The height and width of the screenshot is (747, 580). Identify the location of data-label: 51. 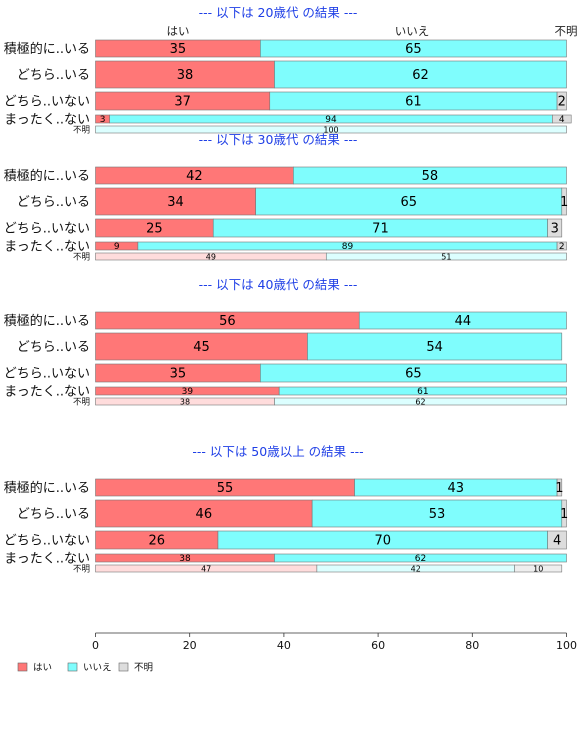
(446, 256).